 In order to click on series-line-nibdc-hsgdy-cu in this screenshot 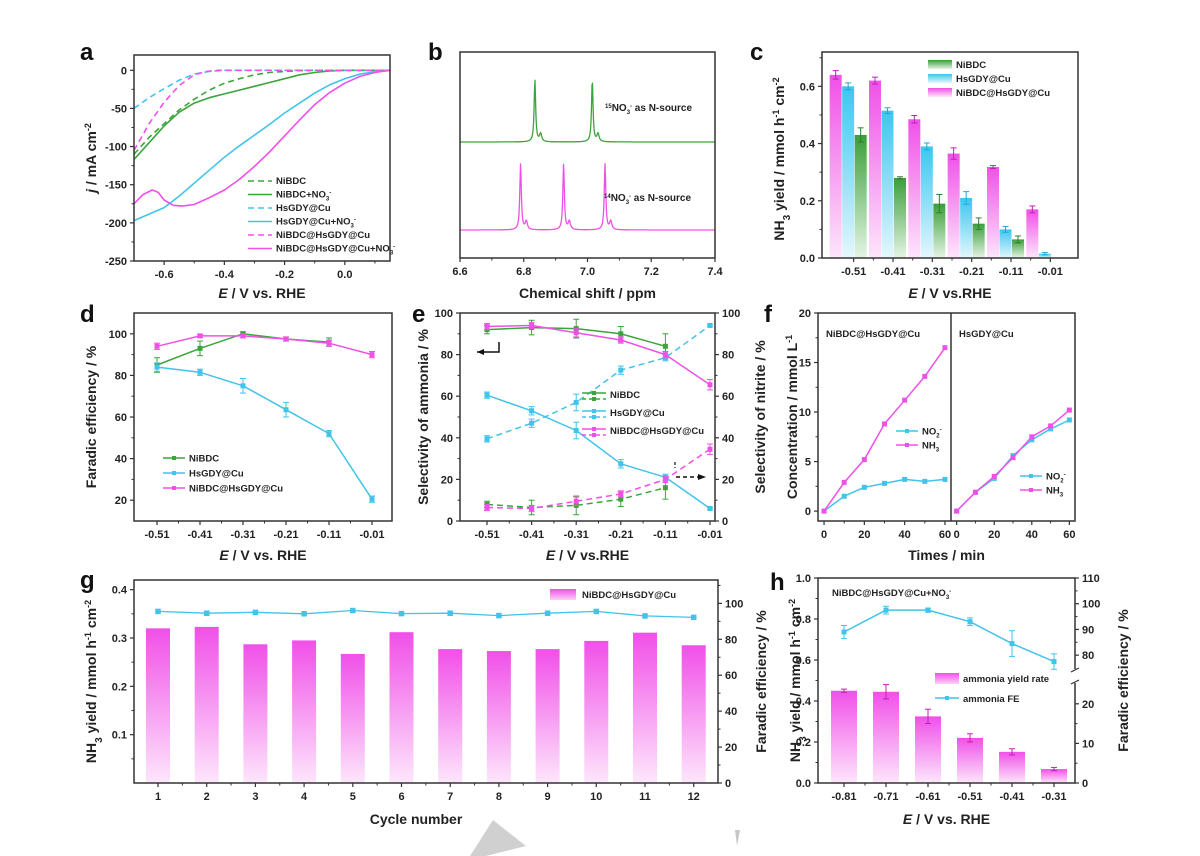, I will do `click(261, 110)`.